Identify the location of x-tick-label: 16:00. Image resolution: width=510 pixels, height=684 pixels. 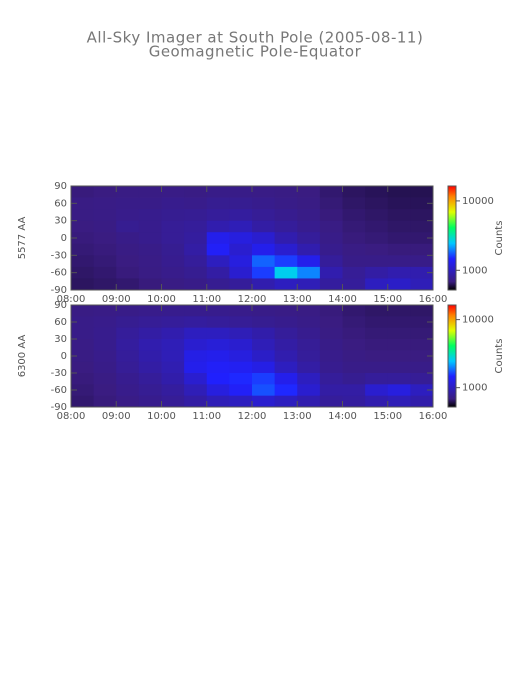
(433, 299).